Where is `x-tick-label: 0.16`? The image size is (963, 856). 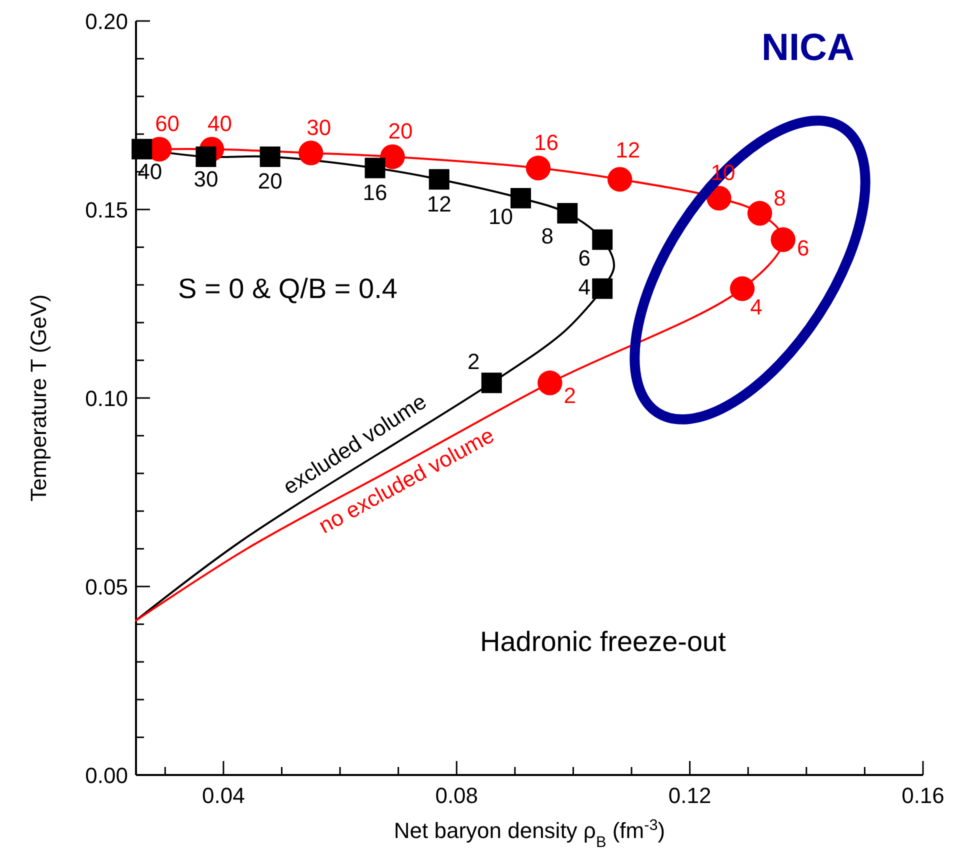 x-tick-label: 0.16 is located at coordinates (923, 795).